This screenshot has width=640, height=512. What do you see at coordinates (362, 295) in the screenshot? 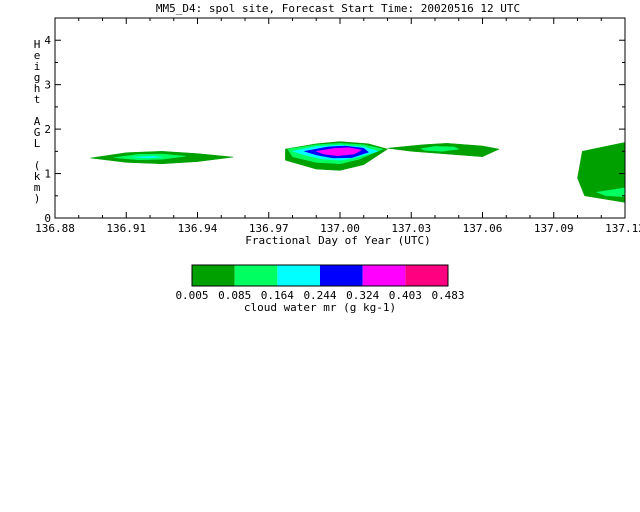
I see `colorbar-tick-label: 0.324` at bounding box center [362, 295].